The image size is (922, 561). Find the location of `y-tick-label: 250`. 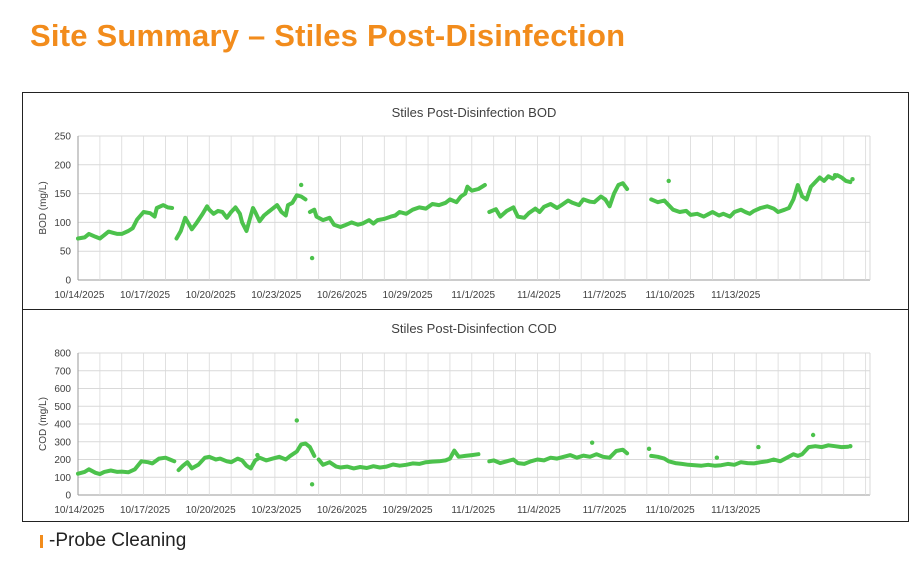

y-tick-label: 250 is located at coordinates (62, 137).